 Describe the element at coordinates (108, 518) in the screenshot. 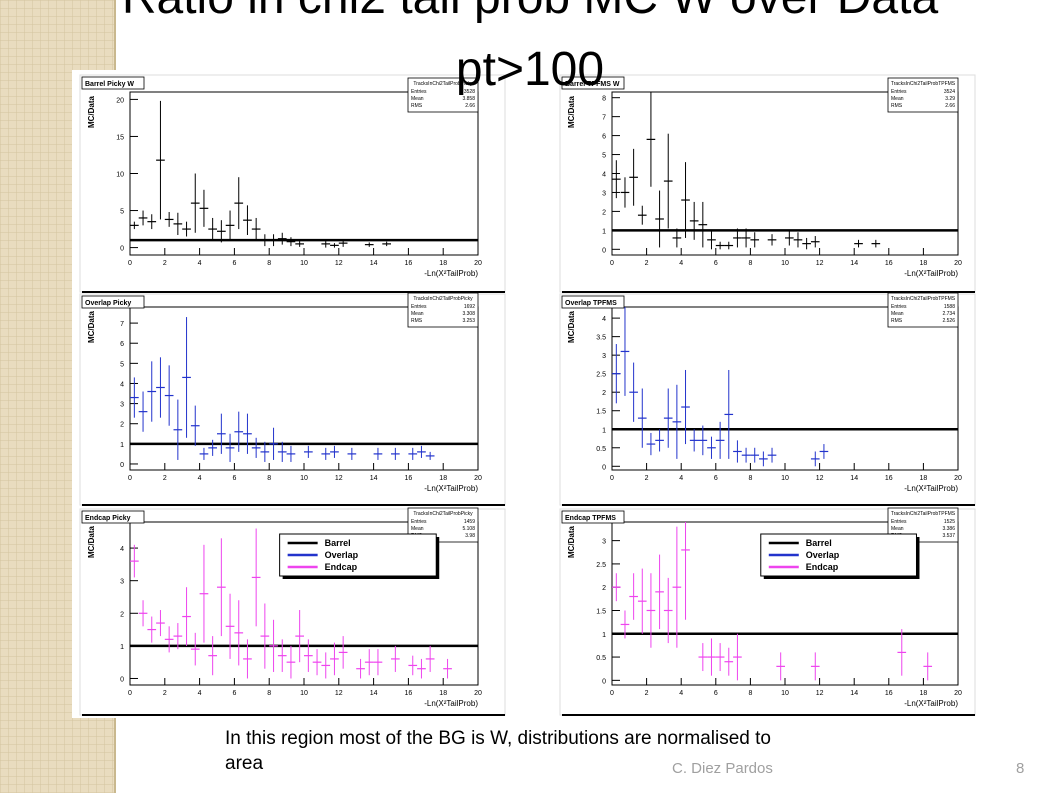

I see `plot-title: Endcap Picky` at that location.